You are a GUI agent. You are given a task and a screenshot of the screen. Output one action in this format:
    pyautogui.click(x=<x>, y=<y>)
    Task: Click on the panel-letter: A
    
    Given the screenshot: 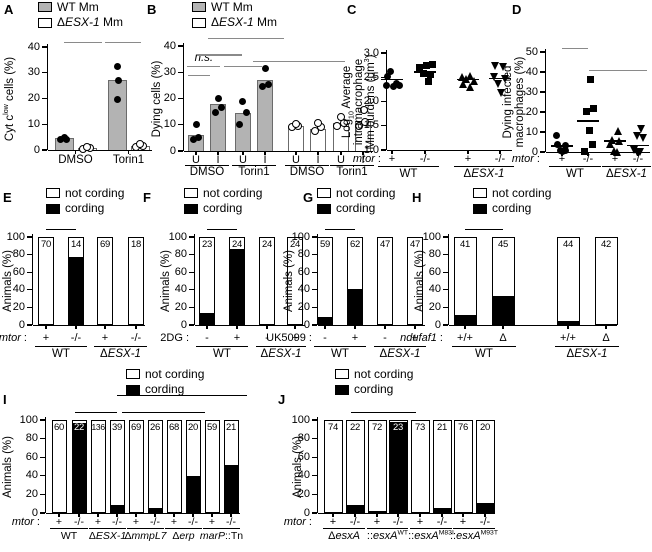 What is the action you would take?
    pyautogui.click(x=9, y=9)
    